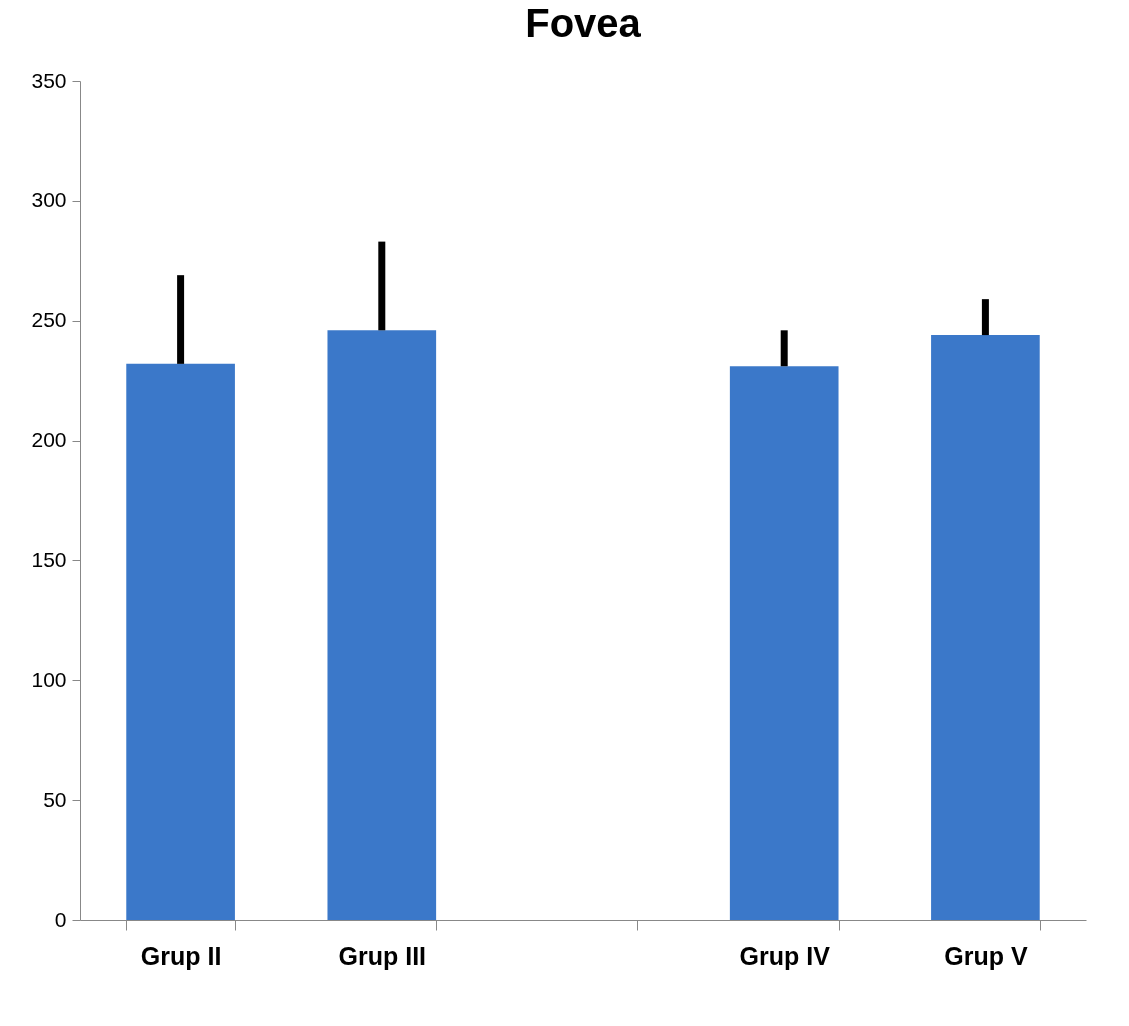  Describe the element at coordinates (181, 955) in the screenshot. I see `x-tick-label: Grup II` at that location.